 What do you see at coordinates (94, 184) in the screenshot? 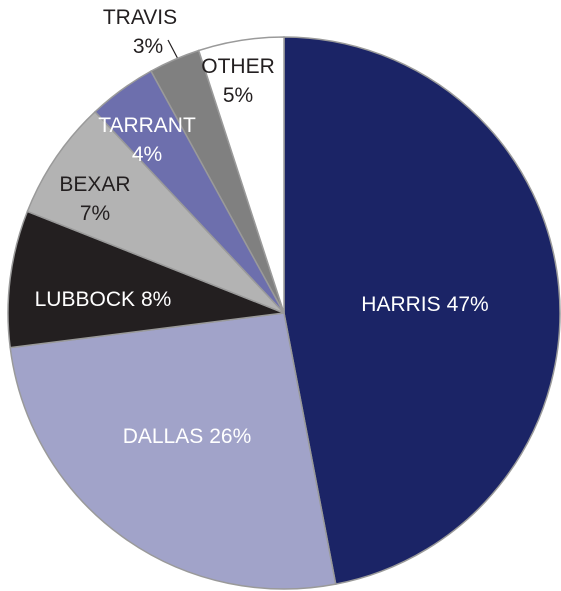
I see `slice-name: BEXAR` at bounding box center [94, 184].